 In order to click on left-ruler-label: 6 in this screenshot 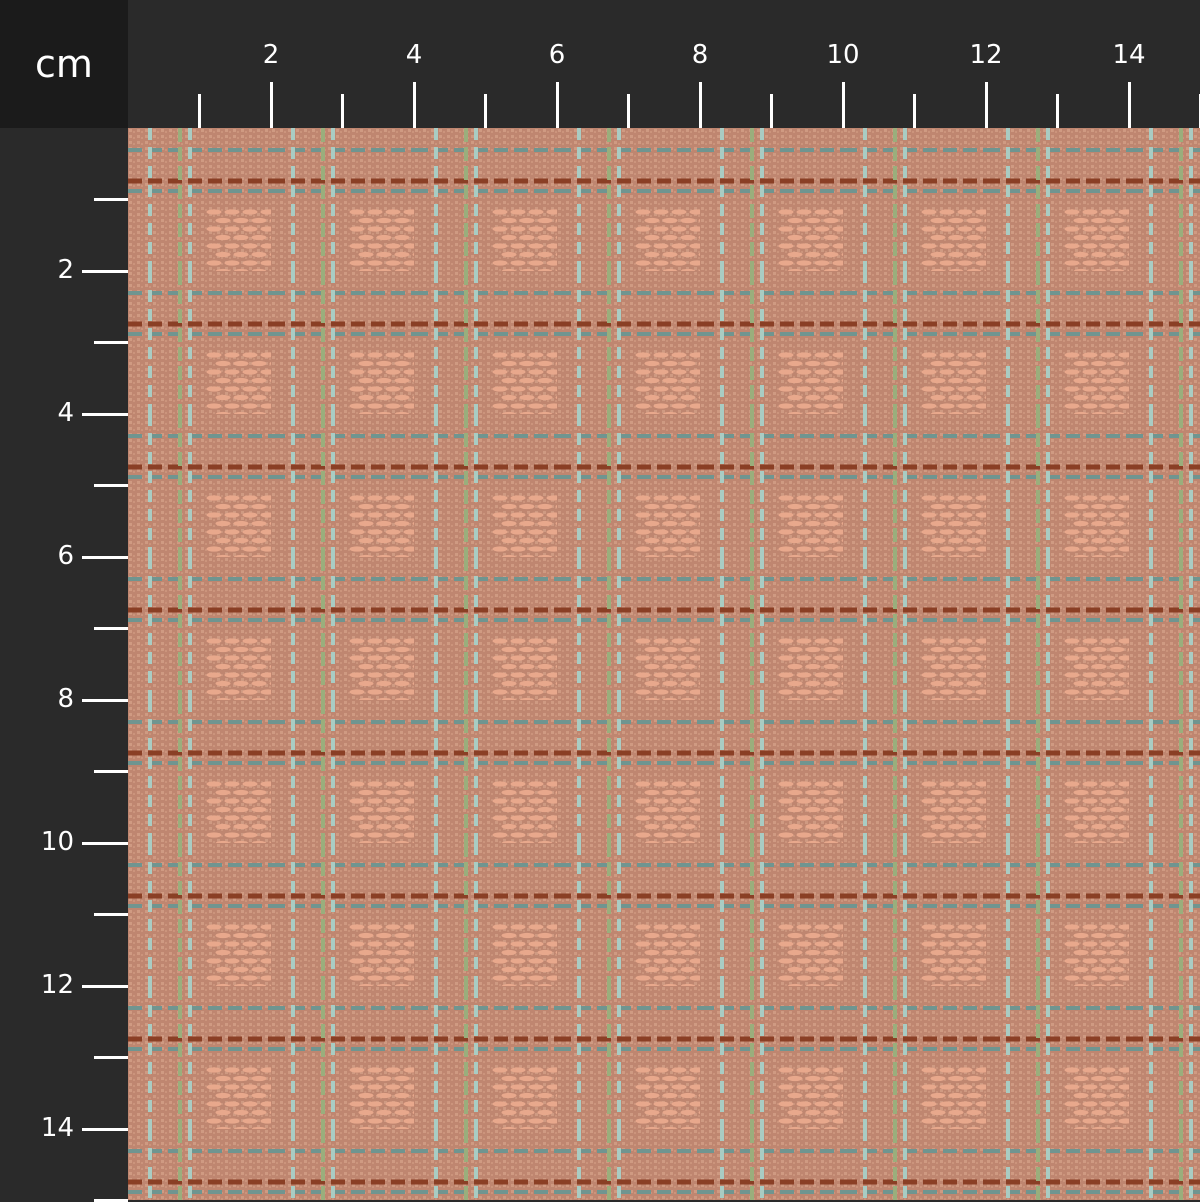, I will do `click(65, 556)`.